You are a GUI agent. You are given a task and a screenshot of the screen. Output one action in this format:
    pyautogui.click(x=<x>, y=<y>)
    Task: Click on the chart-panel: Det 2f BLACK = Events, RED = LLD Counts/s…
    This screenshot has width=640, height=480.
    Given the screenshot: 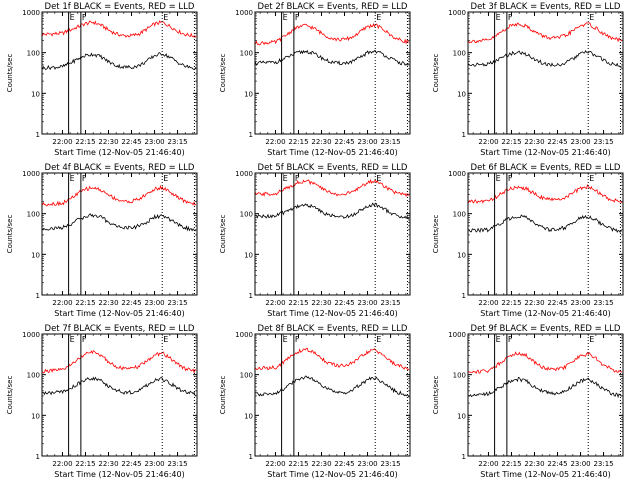 What is the action you would take?
    pyautogui.click(x=315, y=79)
    